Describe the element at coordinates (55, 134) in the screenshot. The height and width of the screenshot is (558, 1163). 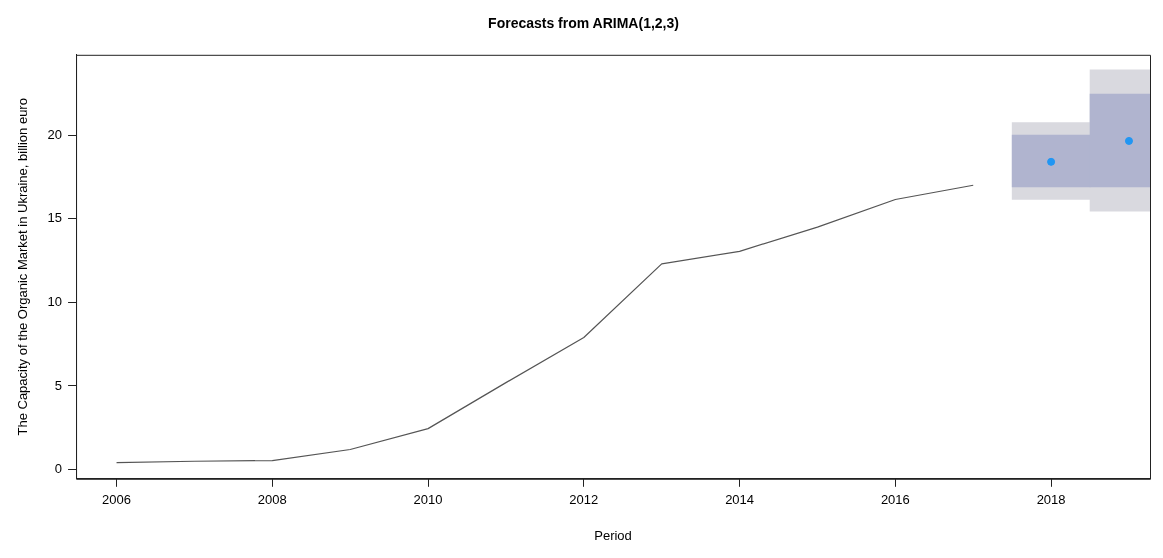
I see `y-tick-label: 20` at that location.